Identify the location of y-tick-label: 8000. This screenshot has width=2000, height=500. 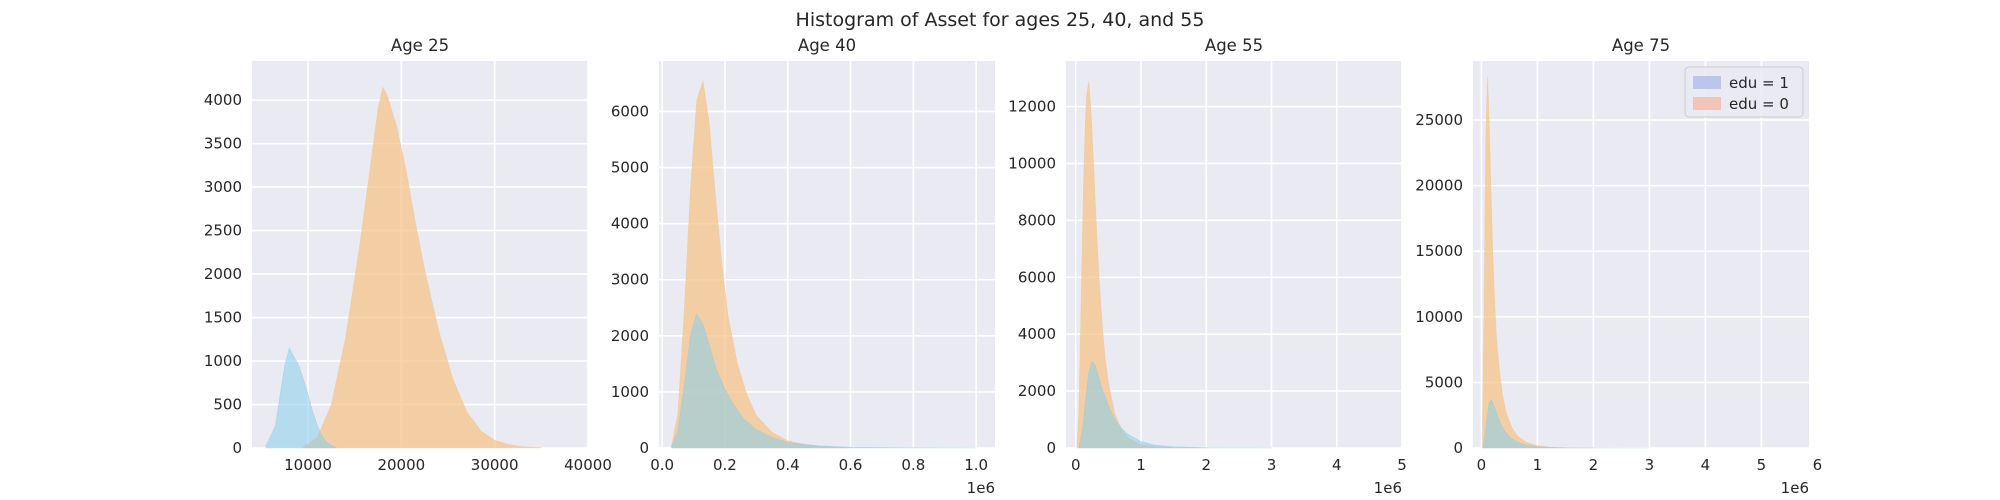
(1037, 220).